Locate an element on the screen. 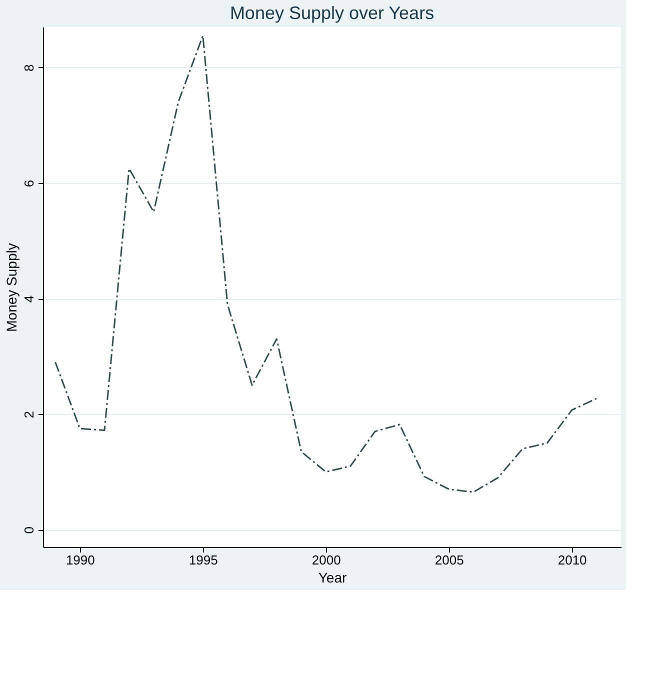  x-tick-label: 2000 is located at coordinates (326, 560).